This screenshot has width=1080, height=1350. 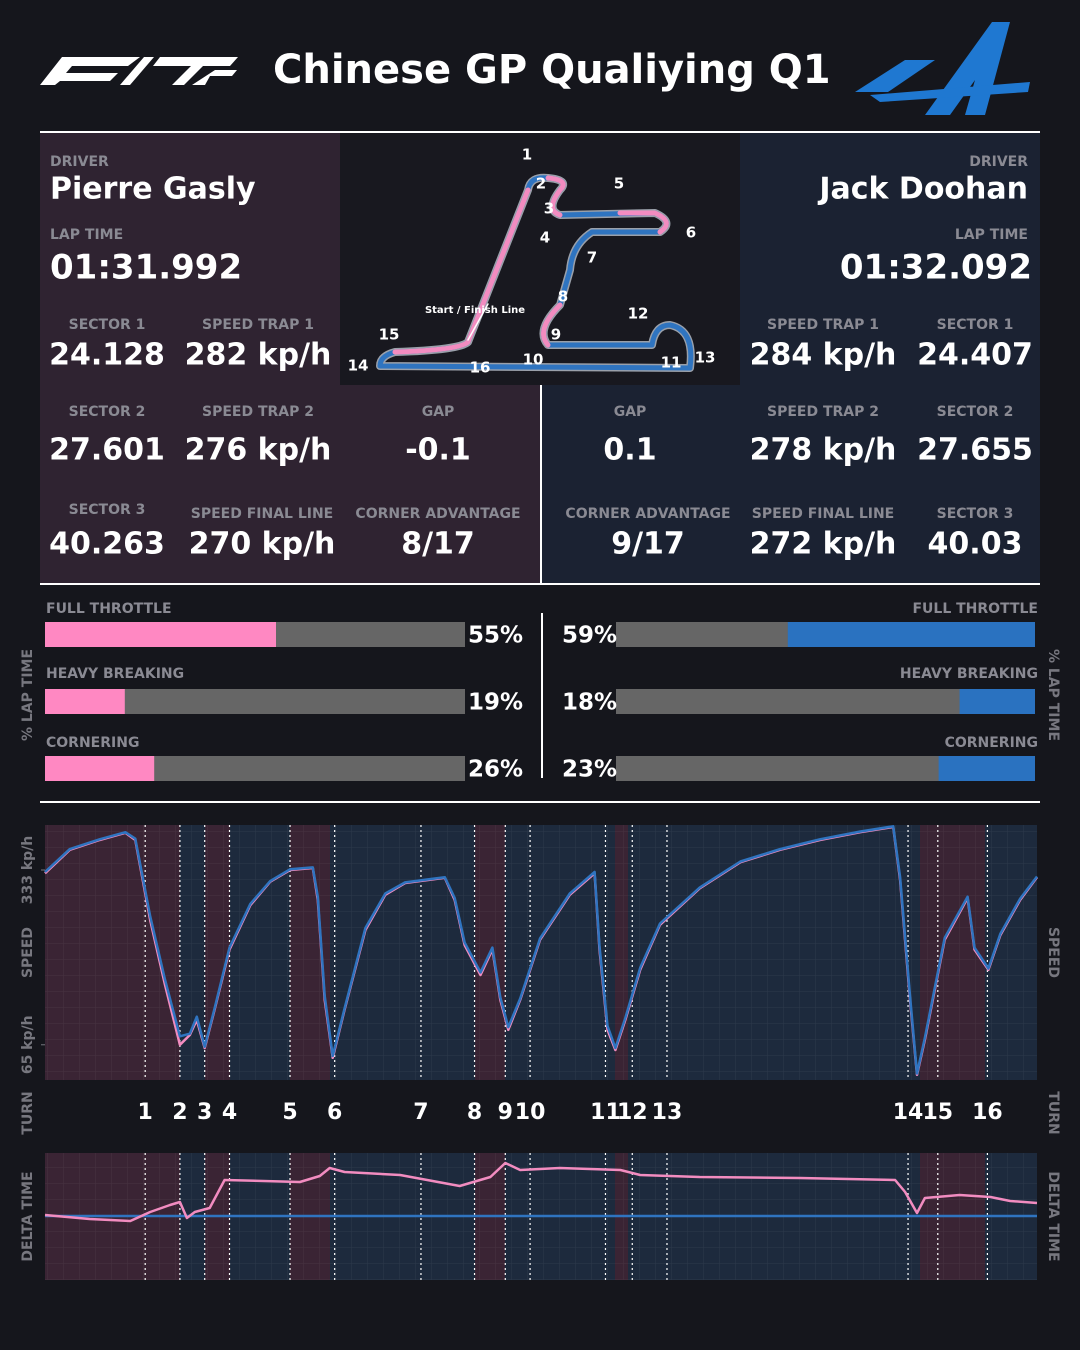 I want to click on f1-logo, so click(x=139, y=71).